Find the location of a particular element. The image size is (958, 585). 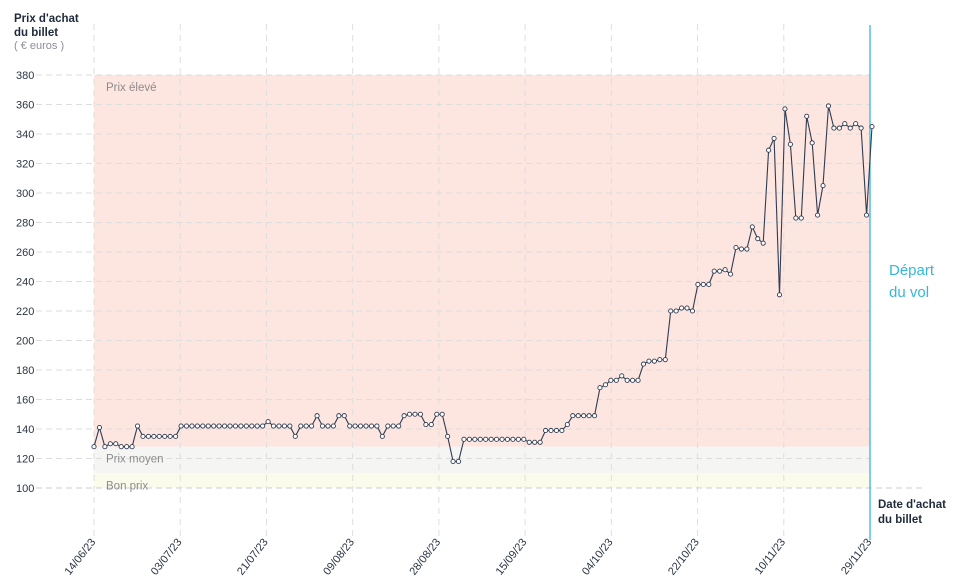

y-tick-label-13: 360 is located at coordinates (25, 106).